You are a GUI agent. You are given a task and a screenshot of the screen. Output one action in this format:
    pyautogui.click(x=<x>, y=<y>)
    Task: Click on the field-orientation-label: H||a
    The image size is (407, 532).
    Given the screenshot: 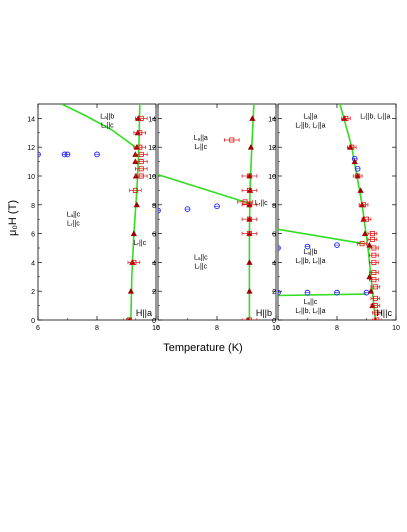 What is the action you would take?
    pyautogui.click(x=144, y=313)
    